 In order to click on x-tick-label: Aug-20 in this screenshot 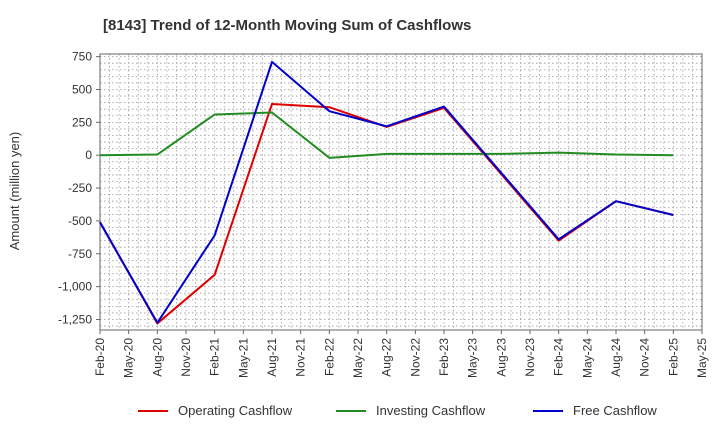, I will do `click(157, 357)`.